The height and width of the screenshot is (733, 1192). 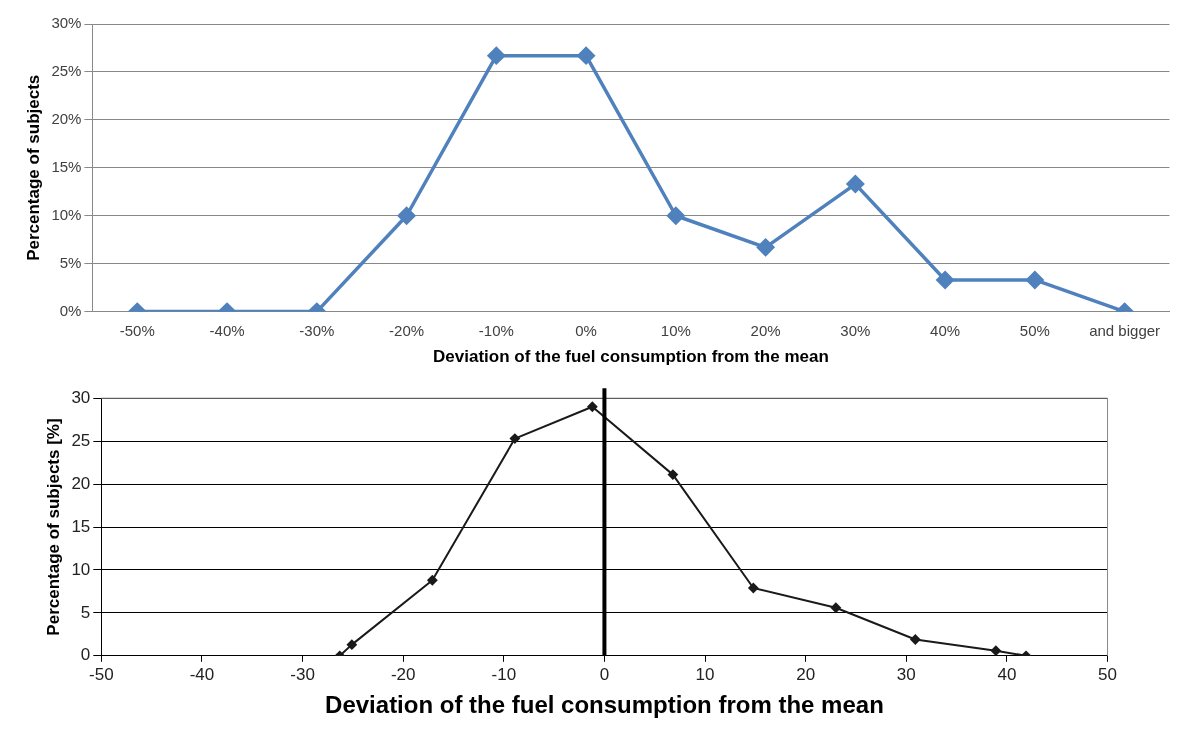 I want to click on x-tick-label: -50, so click(x=101, y=674).